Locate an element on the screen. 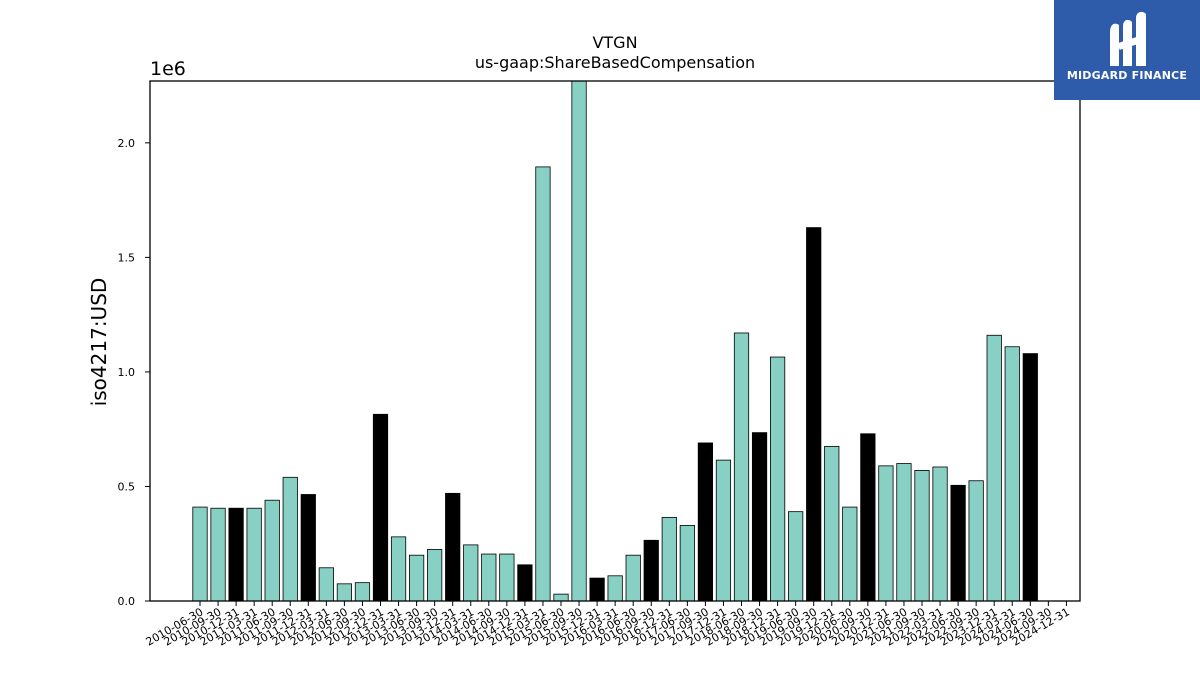 The image size is (1200, 675). y-tick-label: 1.0 is located at coordinates (127, 372).